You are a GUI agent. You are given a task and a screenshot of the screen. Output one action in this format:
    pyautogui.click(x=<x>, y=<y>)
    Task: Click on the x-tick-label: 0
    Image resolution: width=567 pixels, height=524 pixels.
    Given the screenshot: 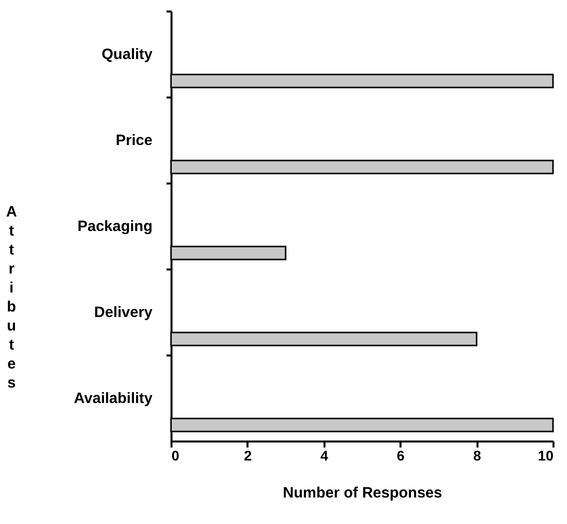 What is the action you would take?
    pyautogui.click(x=176, y=456)
    